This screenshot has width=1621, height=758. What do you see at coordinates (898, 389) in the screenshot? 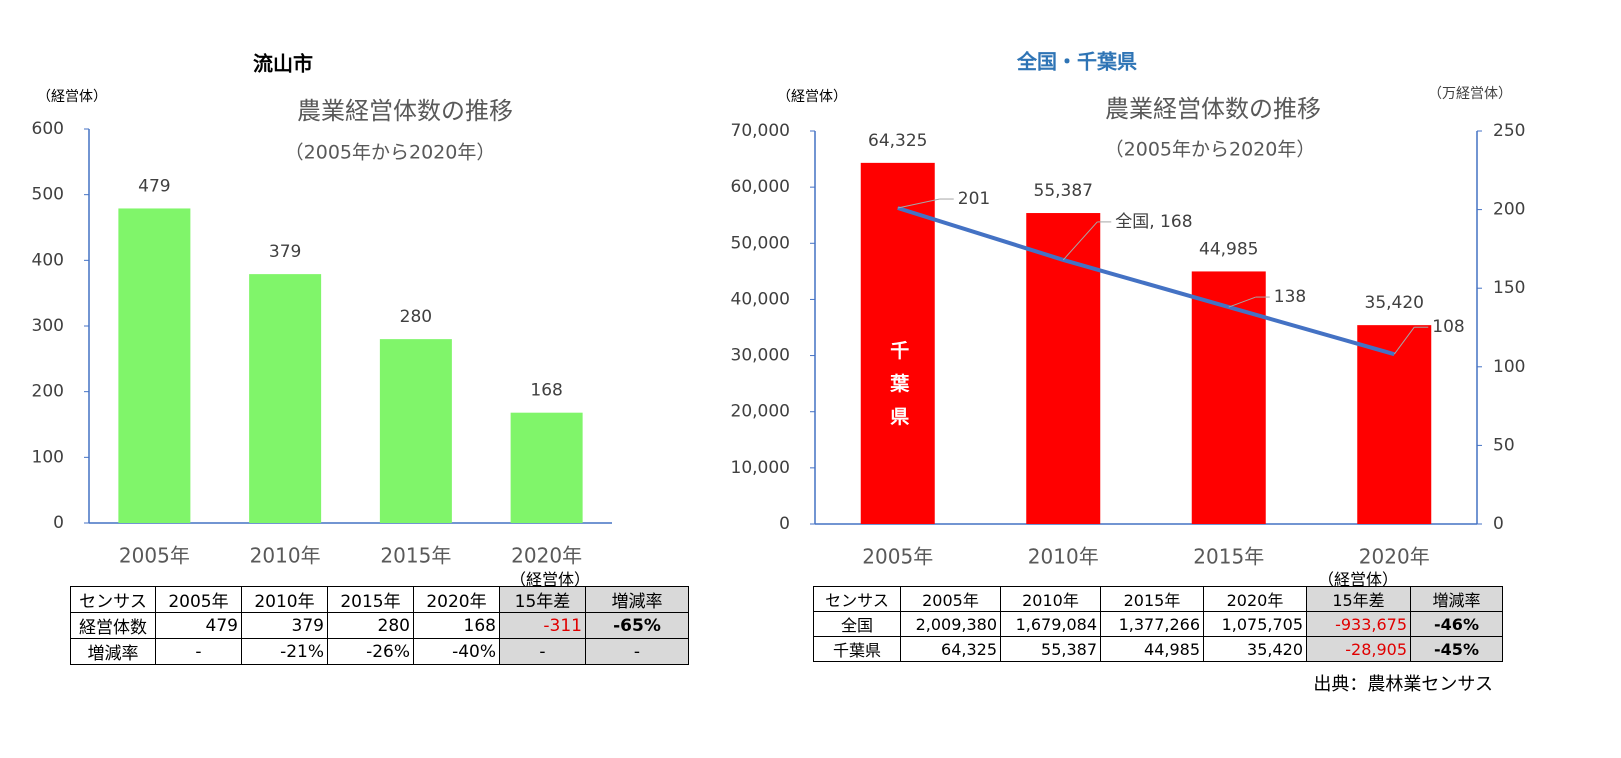
I see `series-label: 千葉県` at bounding box center [898, 389].